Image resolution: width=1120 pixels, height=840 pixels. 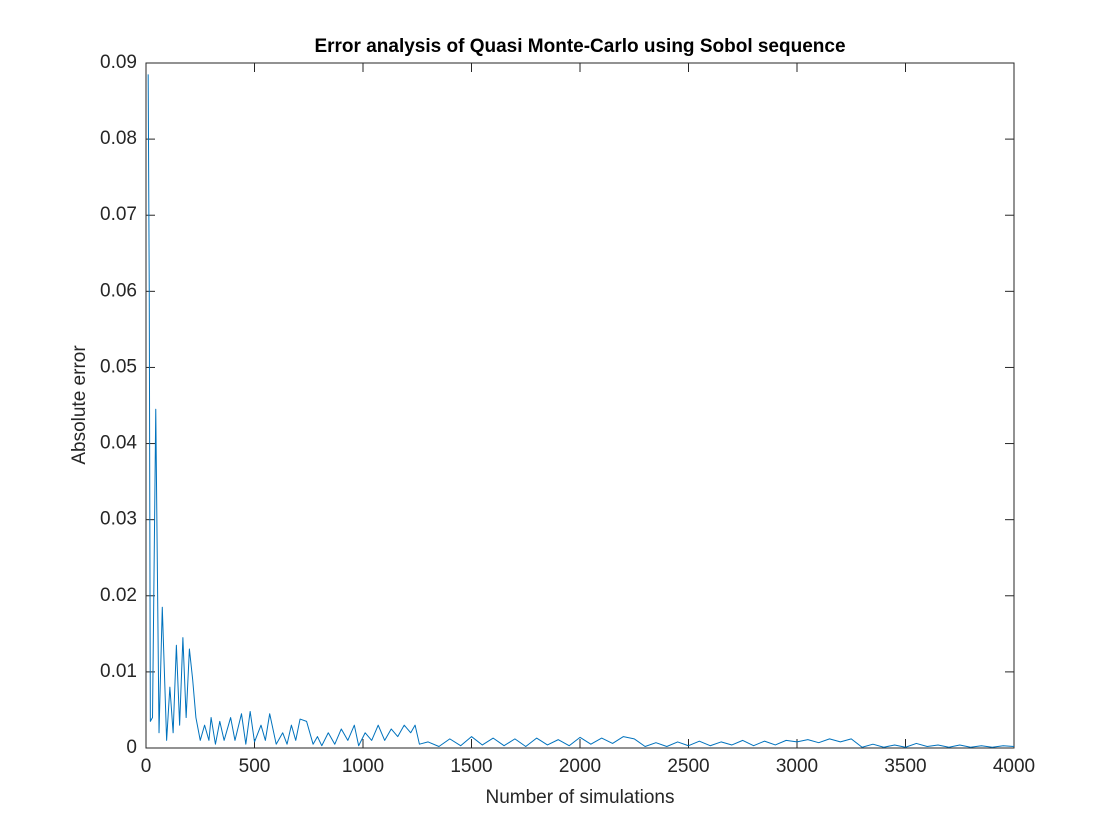 I want to click on y-tick-label: 0.09, so click(x=118, y=62).